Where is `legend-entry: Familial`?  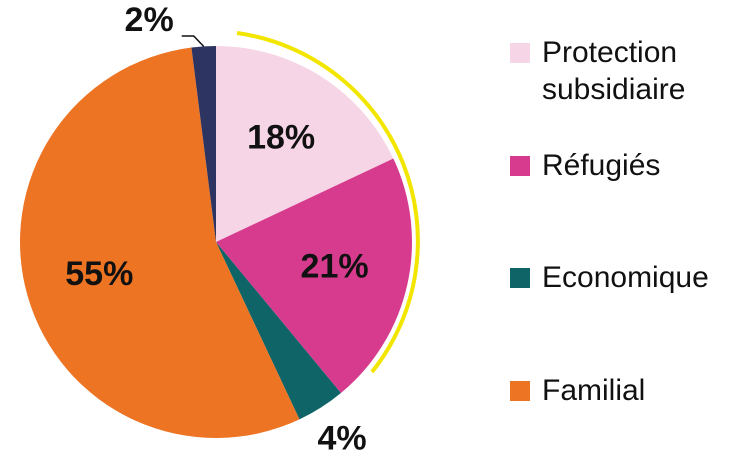
legend-entry: Familial is located at coordinates (625, 390).